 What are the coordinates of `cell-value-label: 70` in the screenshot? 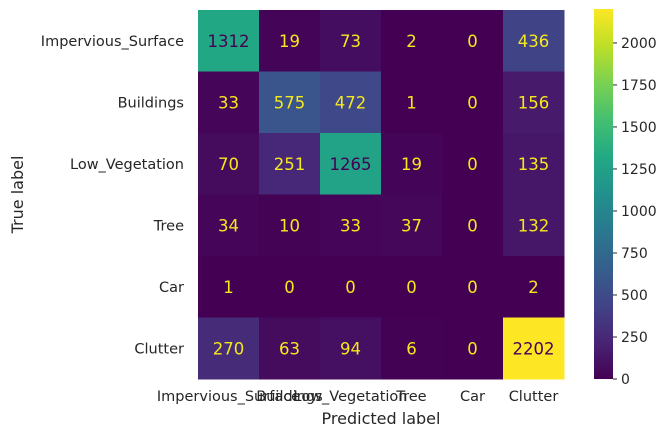 It's located at (228, 164).